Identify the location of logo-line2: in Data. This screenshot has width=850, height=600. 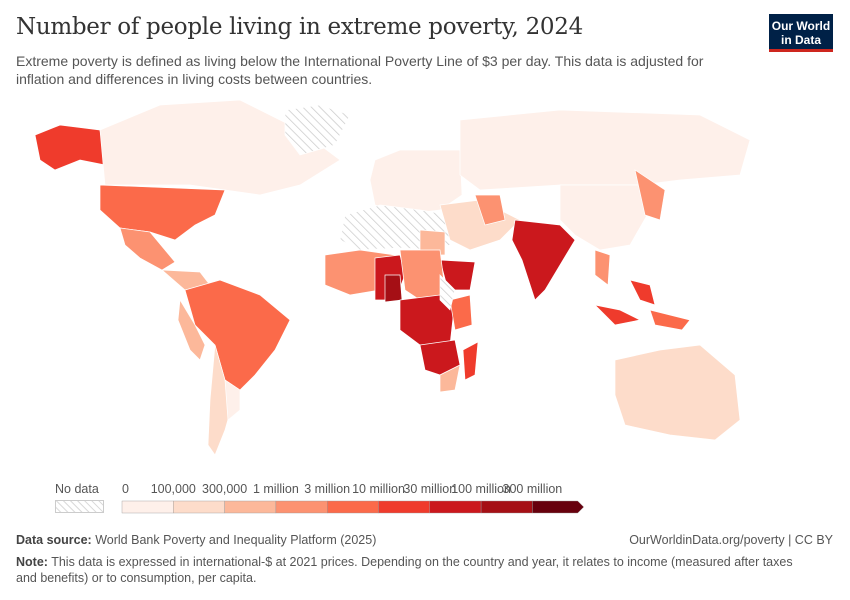
(800, 40).